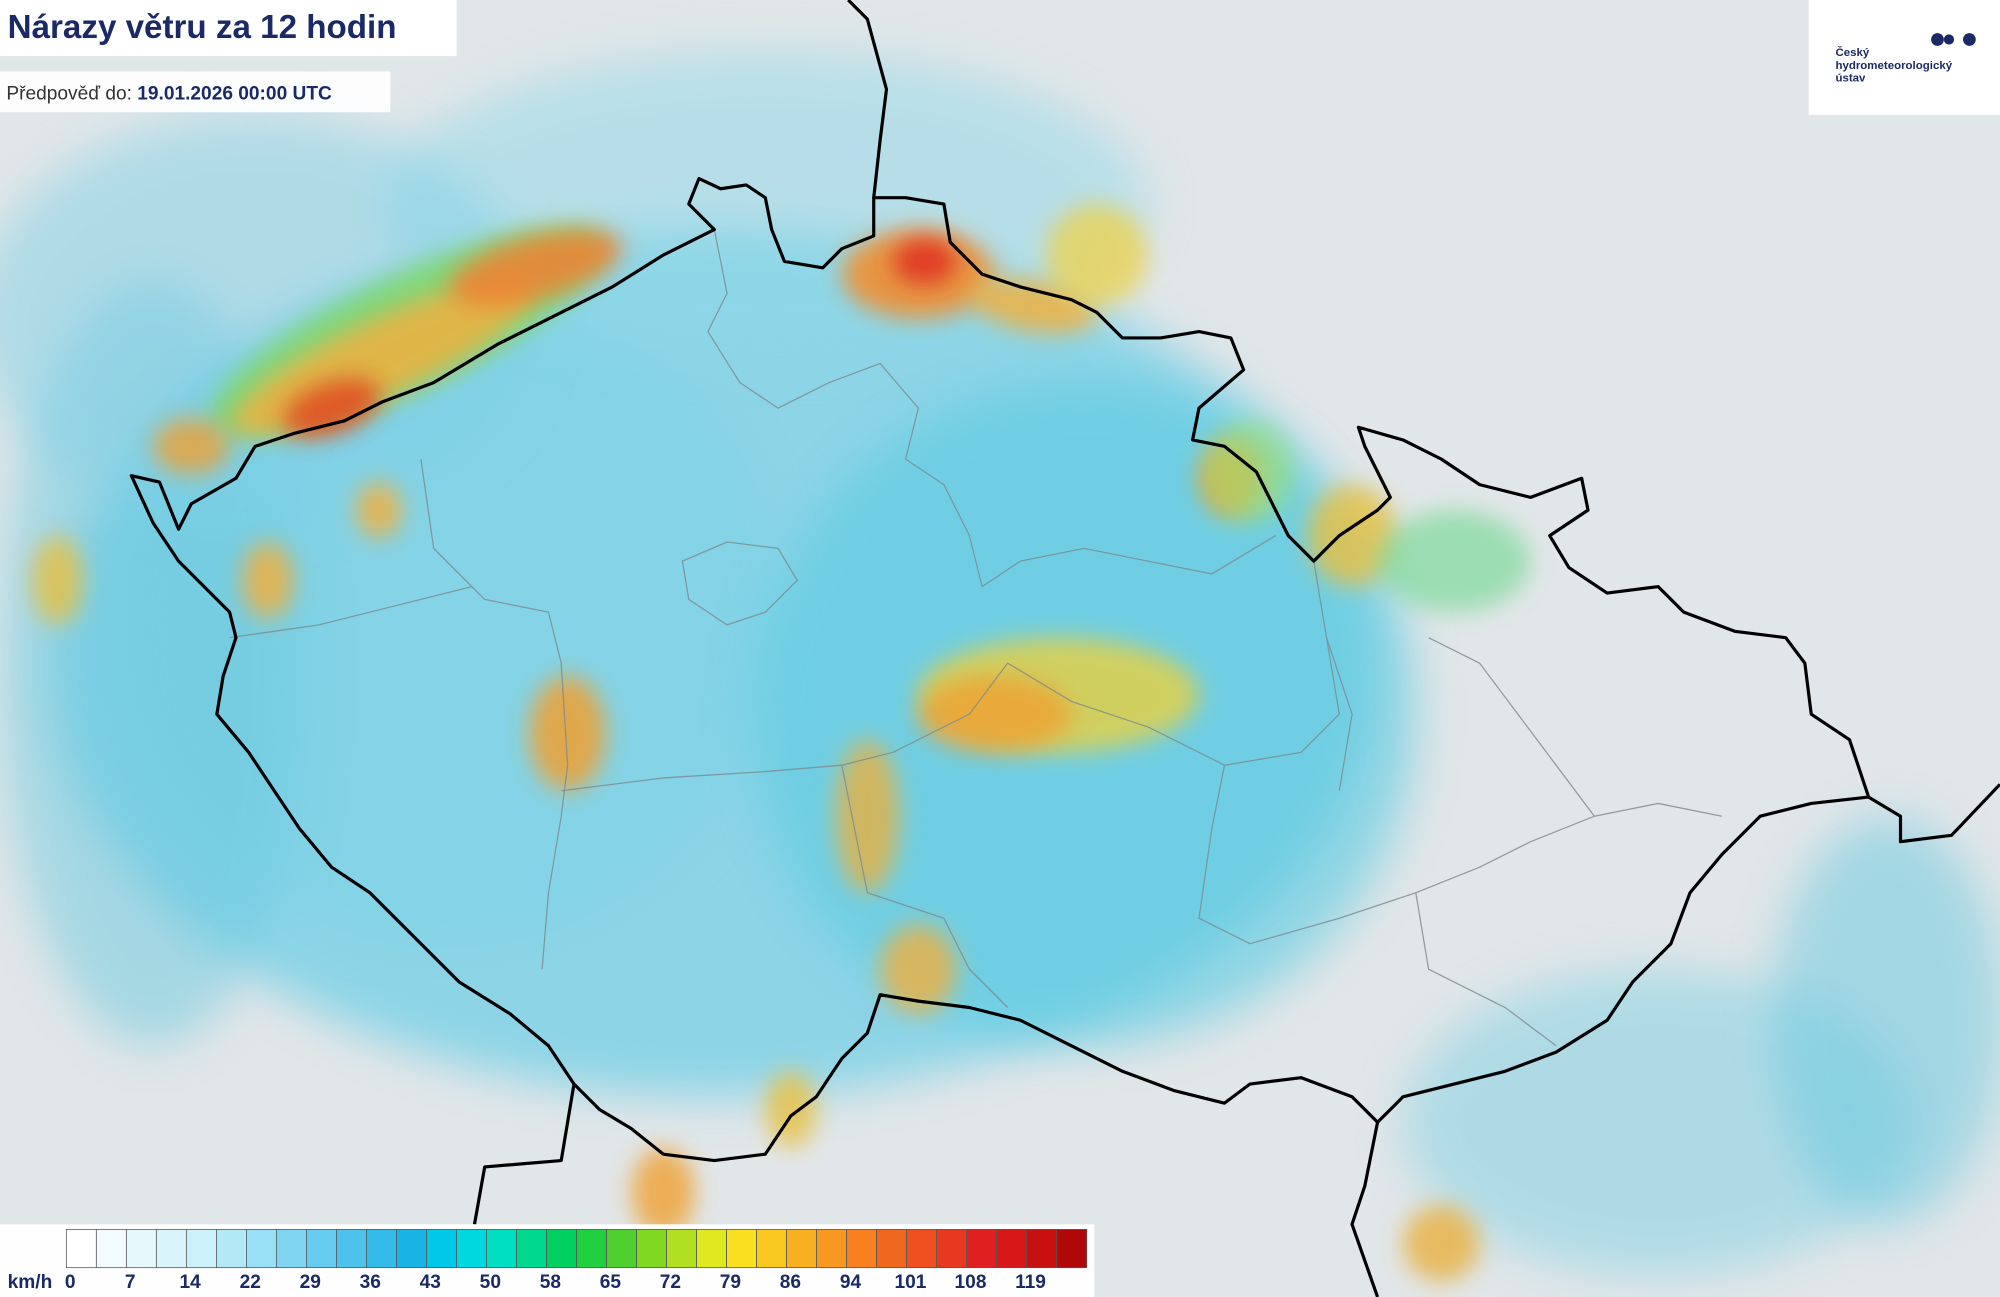 Image resolution: width=2000 pixels, height=1297 pixels. I want to click on legend-tick-label: 94, so click(851, 1282).